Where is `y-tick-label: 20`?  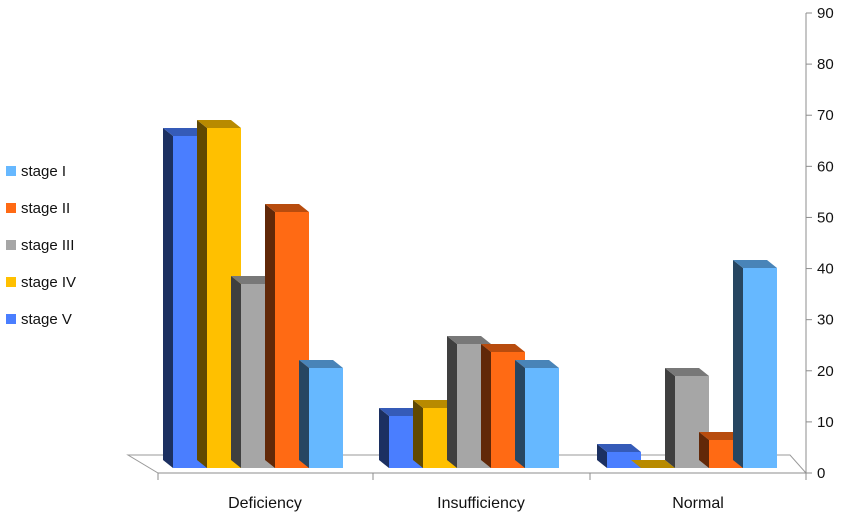
y-tick-label: 20 is located at coordinates (825, 371).